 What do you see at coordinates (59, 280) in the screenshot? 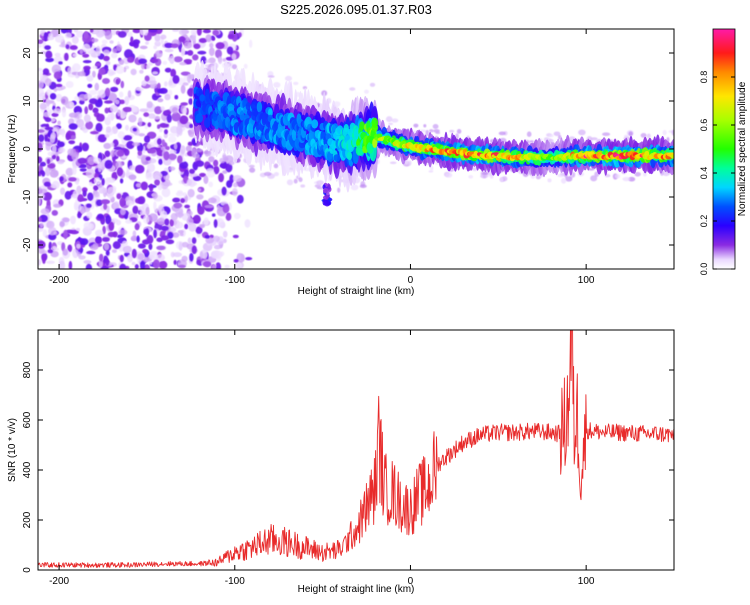
I see `spec-x-tick-label: -200` at bounding box center [59, 280].